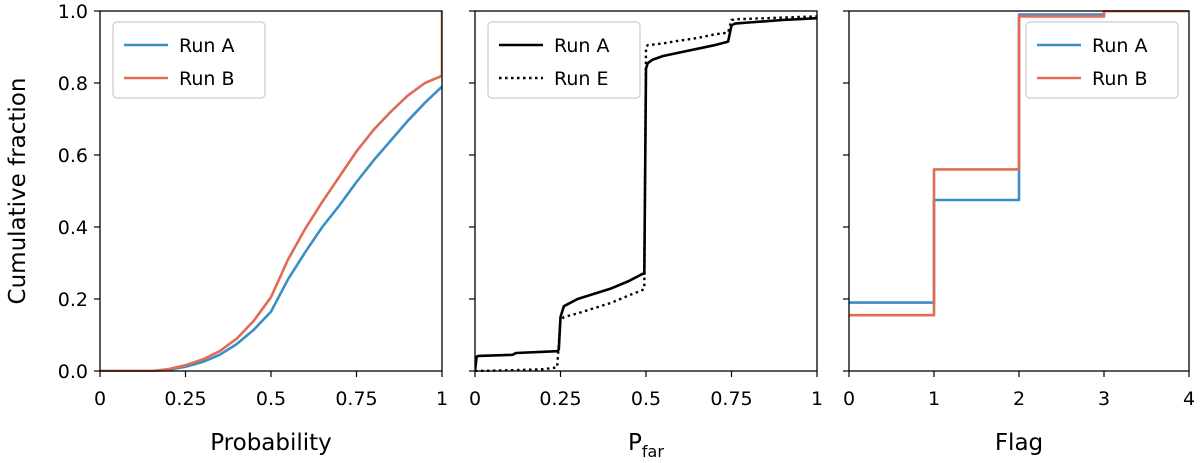 Image resolution: width=1200 pixels, height=463 pixels. What do you see at coordinates (73, 228) in the screenshot?
I see `y-tick-label: 0.4` at bounding box center [73, 228].